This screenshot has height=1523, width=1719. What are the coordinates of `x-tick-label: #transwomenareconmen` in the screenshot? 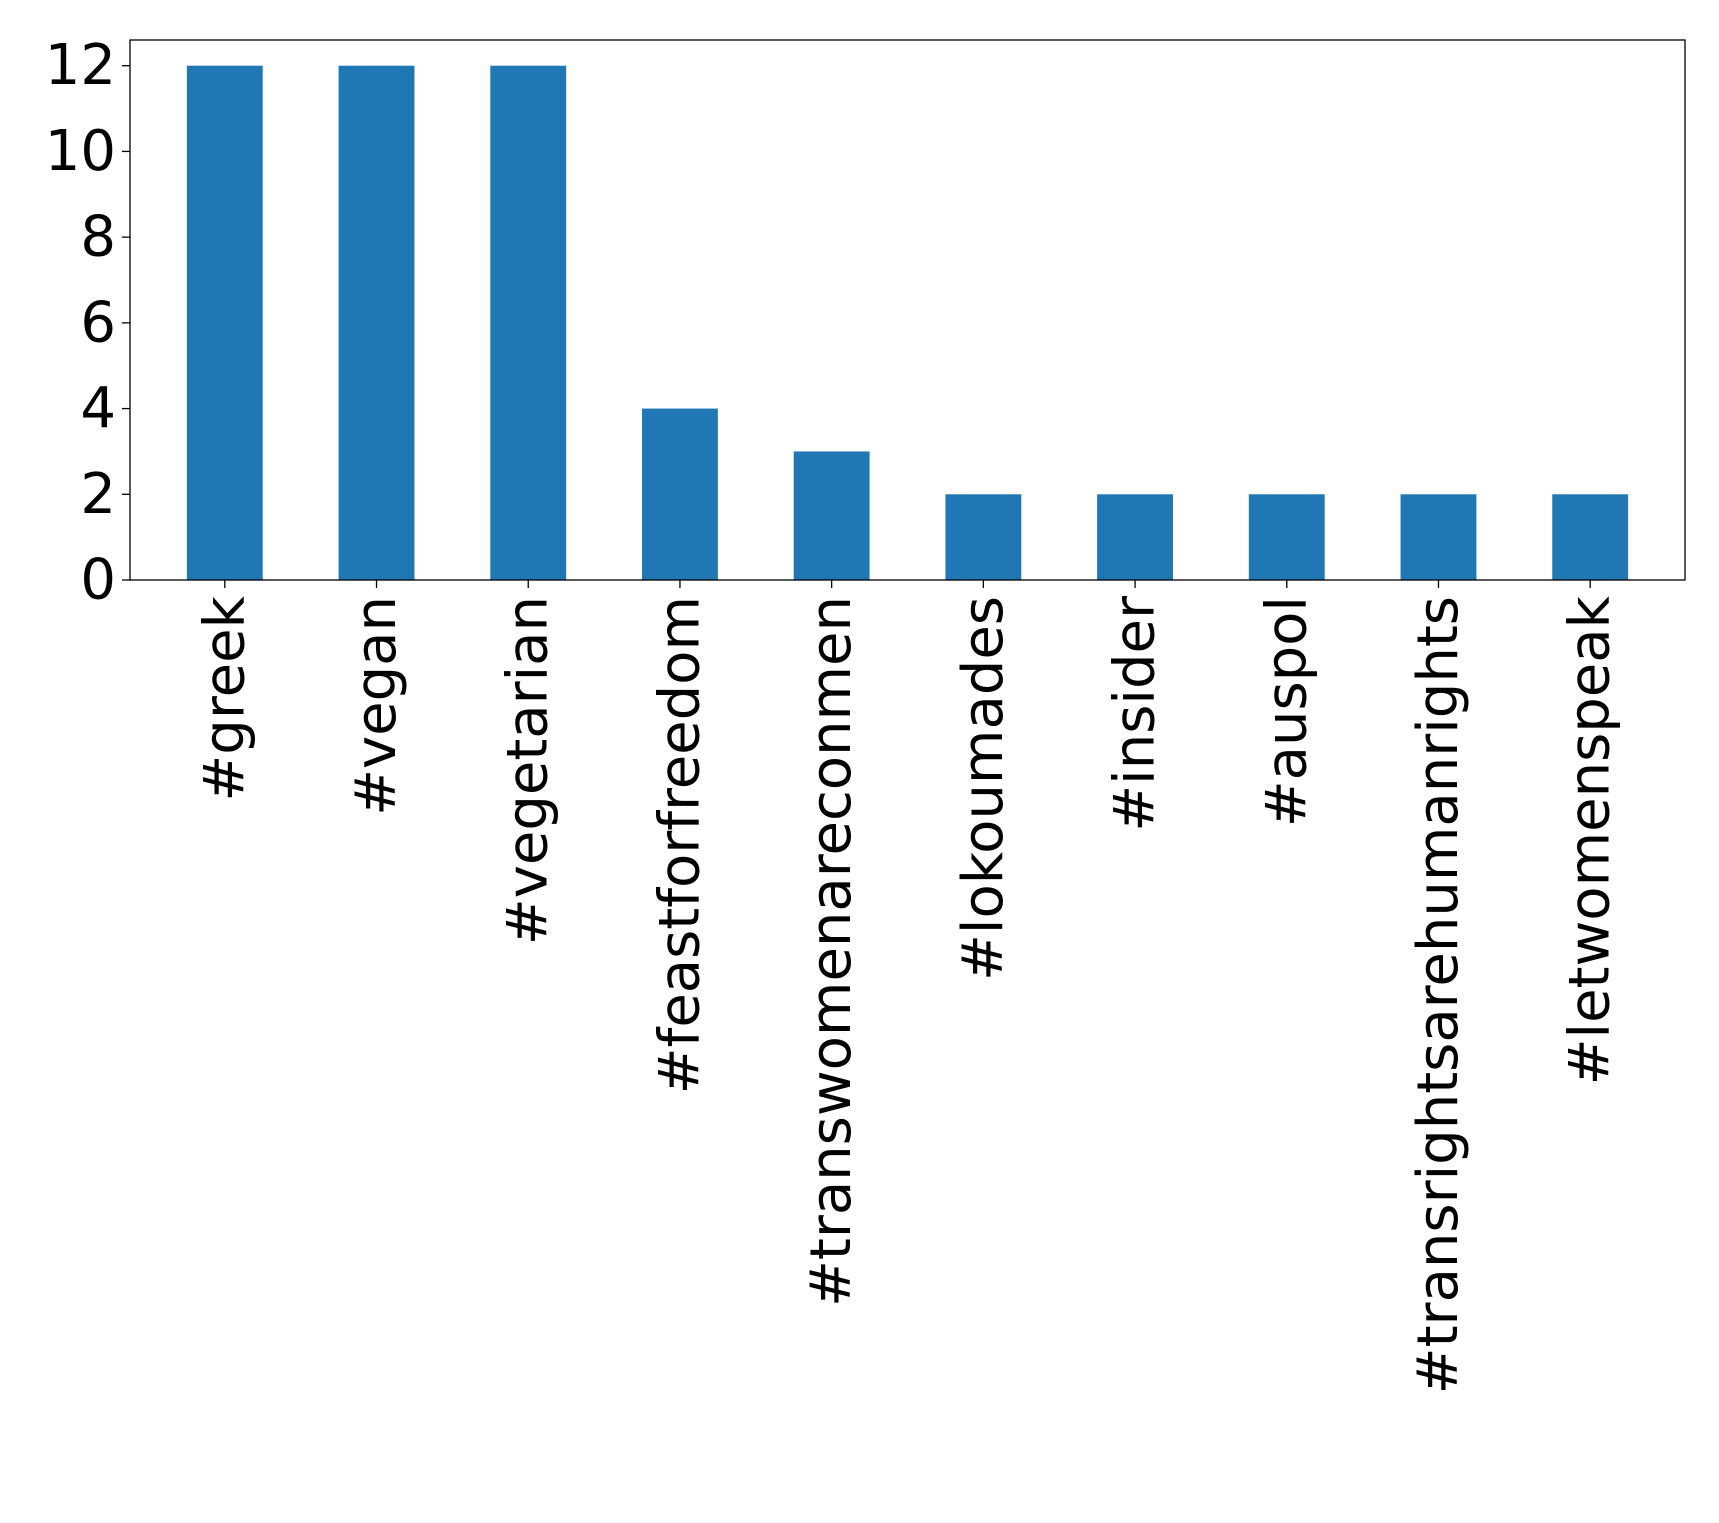 It's located at (831, 951).